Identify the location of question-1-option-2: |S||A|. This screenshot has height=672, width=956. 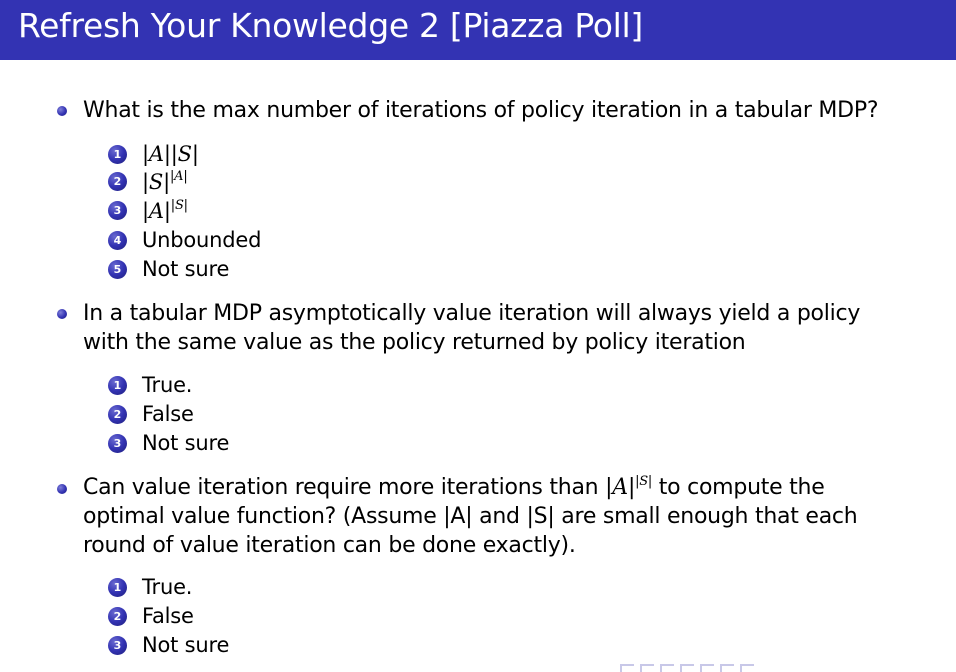
(165, 181).